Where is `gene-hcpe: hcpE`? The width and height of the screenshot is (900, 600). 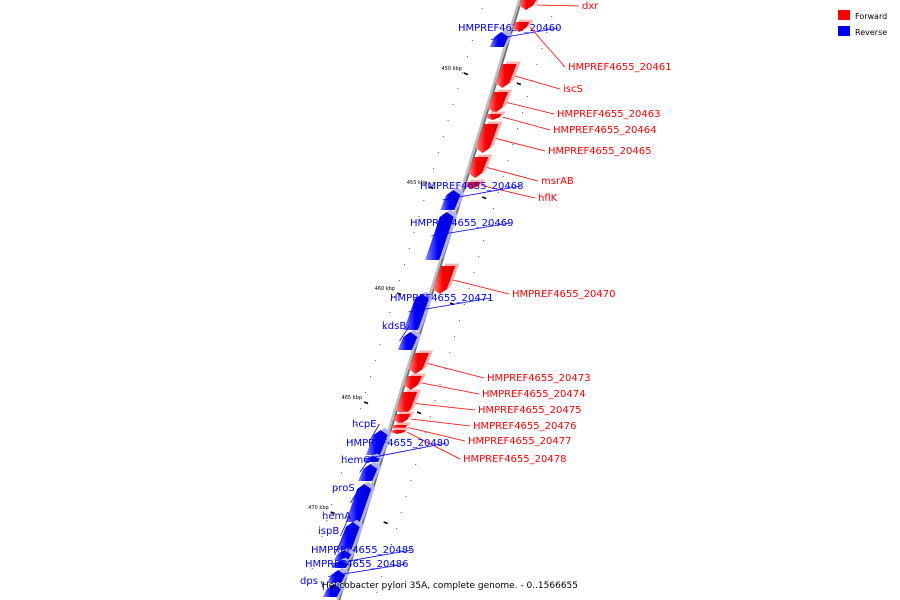
gene-hcpe: hcpE is located at coordinates (372, 437).